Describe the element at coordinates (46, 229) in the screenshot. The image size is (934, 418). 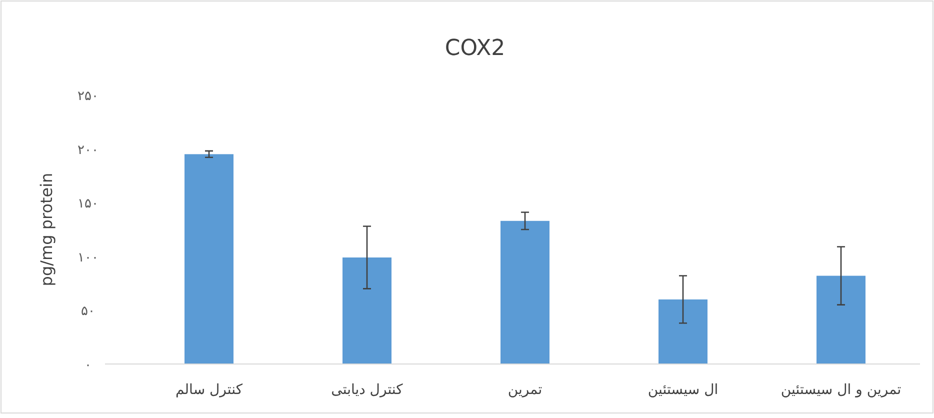
I see `y-axis-title: pg/mg protein` at that location.